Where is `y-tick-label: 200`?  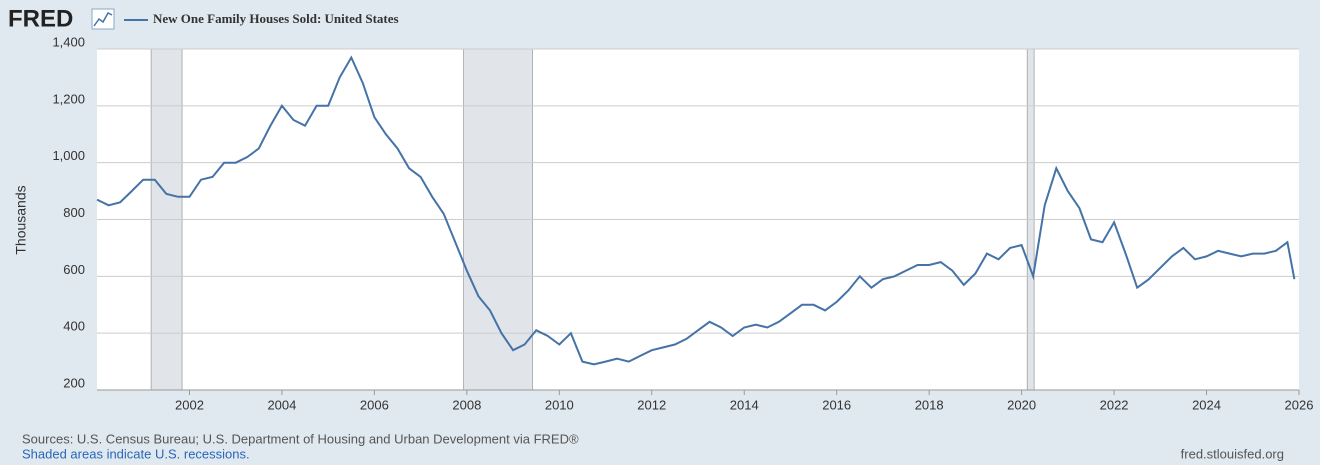
y-tick-label: 200 is located at coordinates (74, 382).